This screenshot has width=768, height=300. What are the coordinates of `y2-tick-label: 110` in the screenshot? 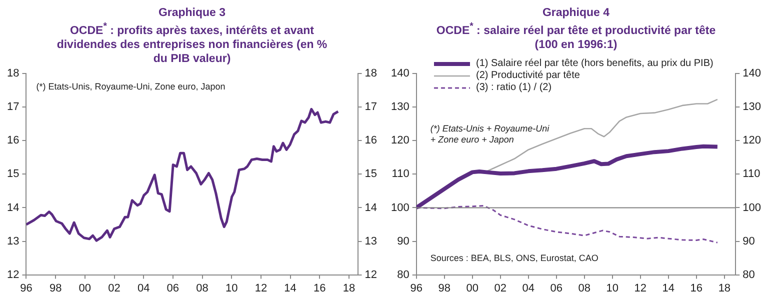 It's located at (751, 174).